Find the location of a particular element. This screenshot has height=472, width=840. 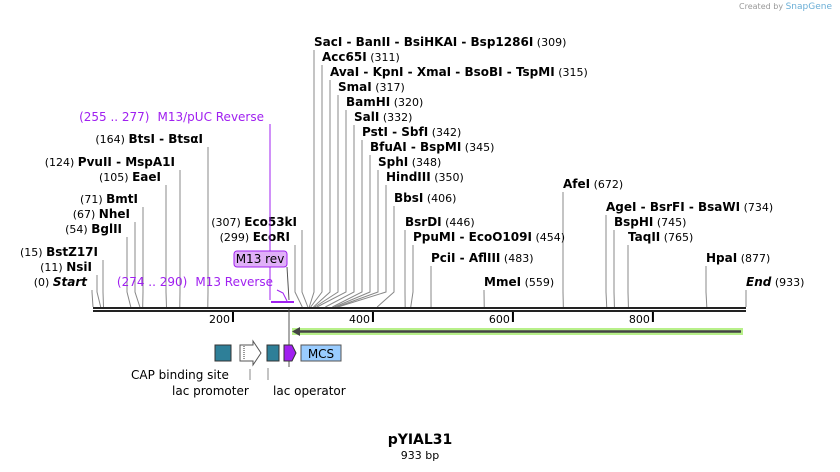

promoter-label: lac promoter is located at coordinates (210, 391).